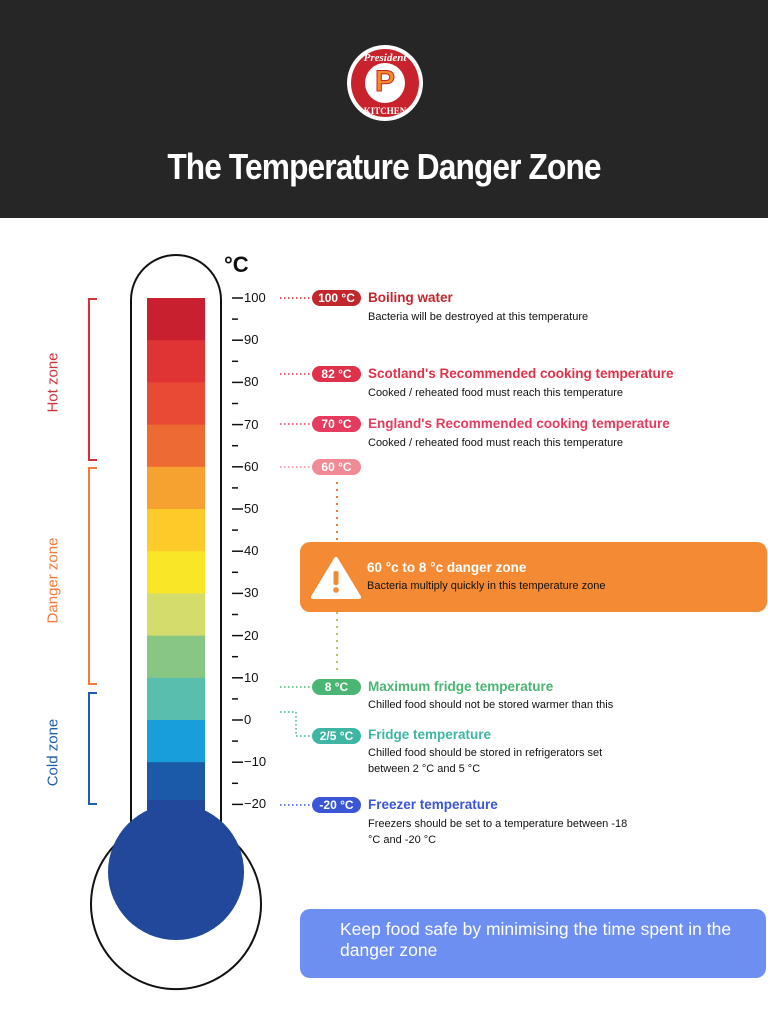  What do you see at coordinates (251, 551) in the screenshot?
I see `tick-label: 40` at bounding box center [251, 551].